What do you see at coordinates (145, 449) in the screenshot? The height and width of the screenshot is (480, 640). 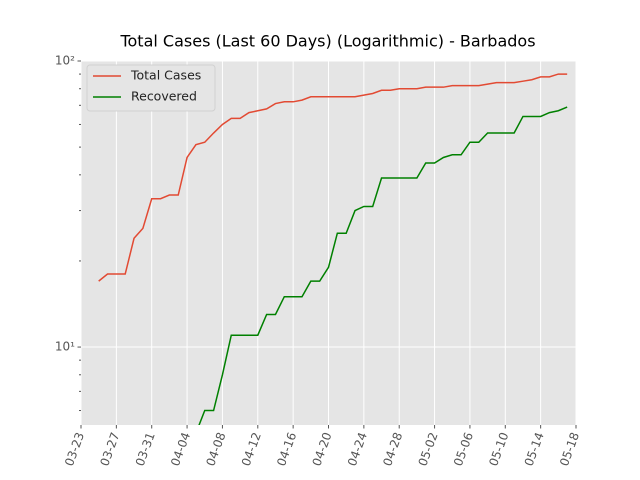 I see `x-tick-label: 03-31` at bounding box center [145, 449].